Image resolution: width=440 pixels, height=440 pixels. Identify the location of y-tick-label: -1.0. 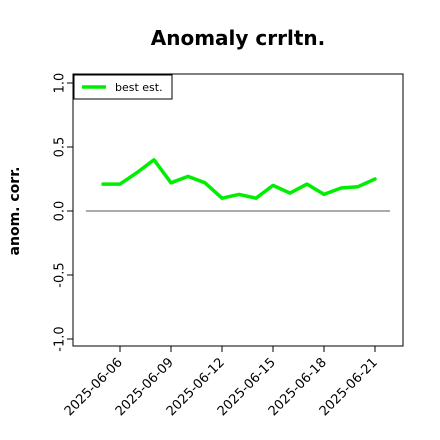
(60, 338).